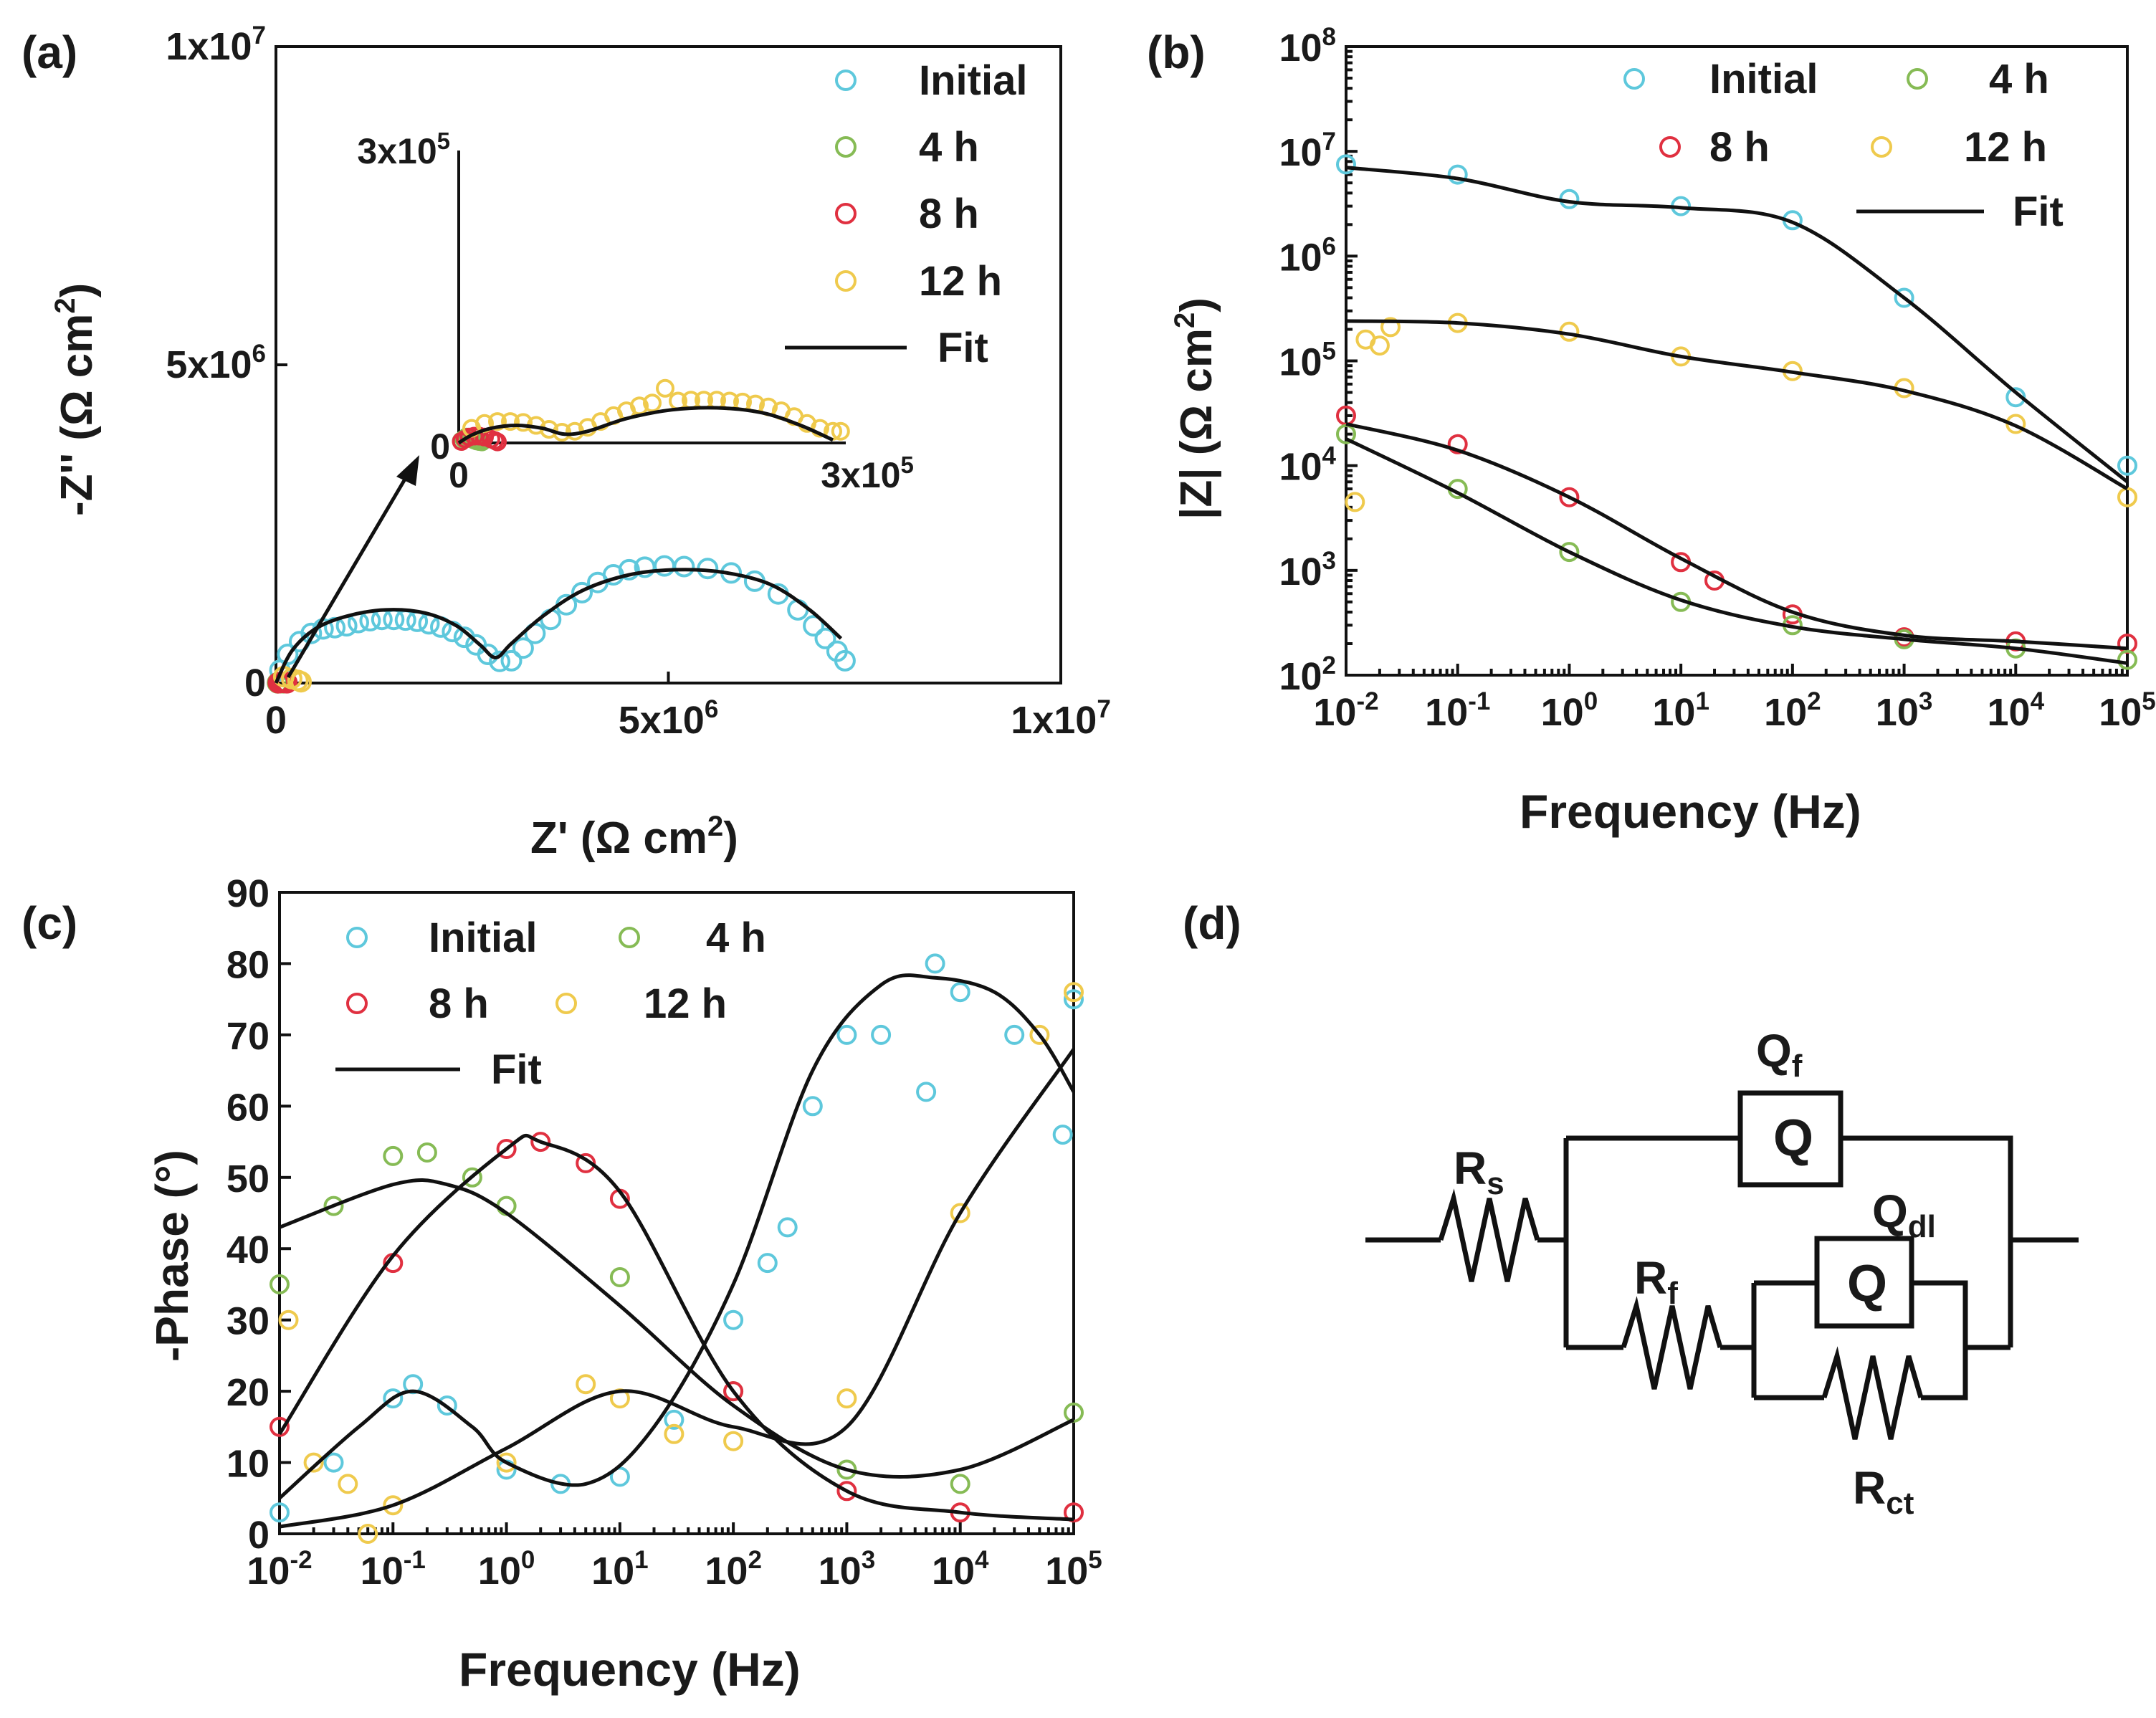  Describe the element at coordinates (949, 214) in the screenshot. I see `legend-a-8h: 8 h` at that location.